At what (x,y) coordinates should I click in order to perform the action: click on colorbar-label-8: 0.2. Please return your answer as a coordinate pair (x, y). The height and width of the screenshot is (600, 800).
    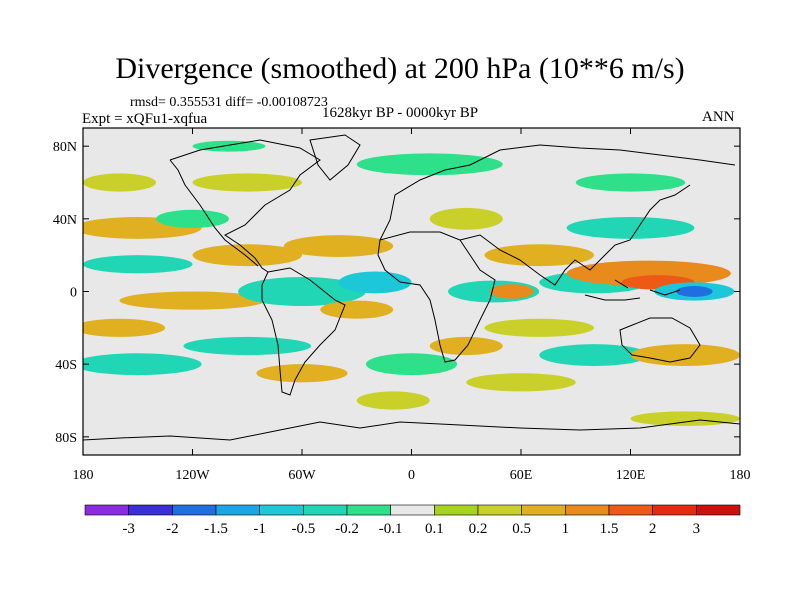
    Looking at the image, I should click on (478, 529).